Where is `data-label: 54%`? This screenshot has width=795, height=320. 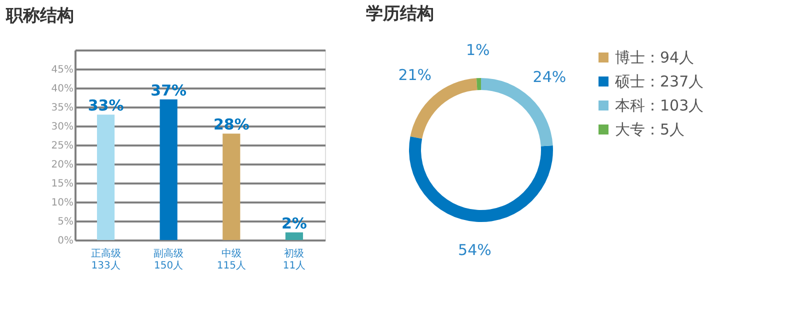
data-label: 54% is located at coordinates (475, 249).